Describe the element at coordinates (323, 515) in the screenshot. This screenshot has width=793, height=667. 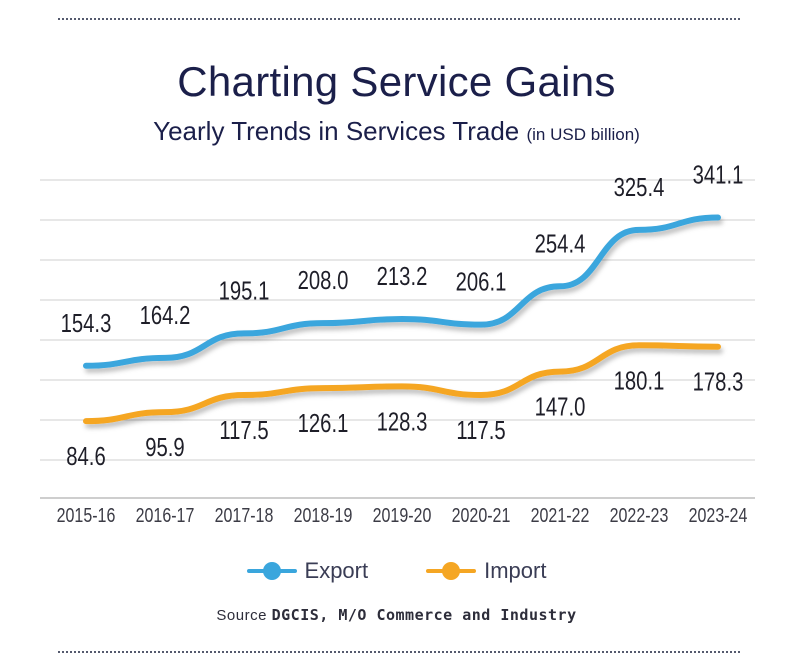
I see `x-tick-label: 2018-19` at that location.